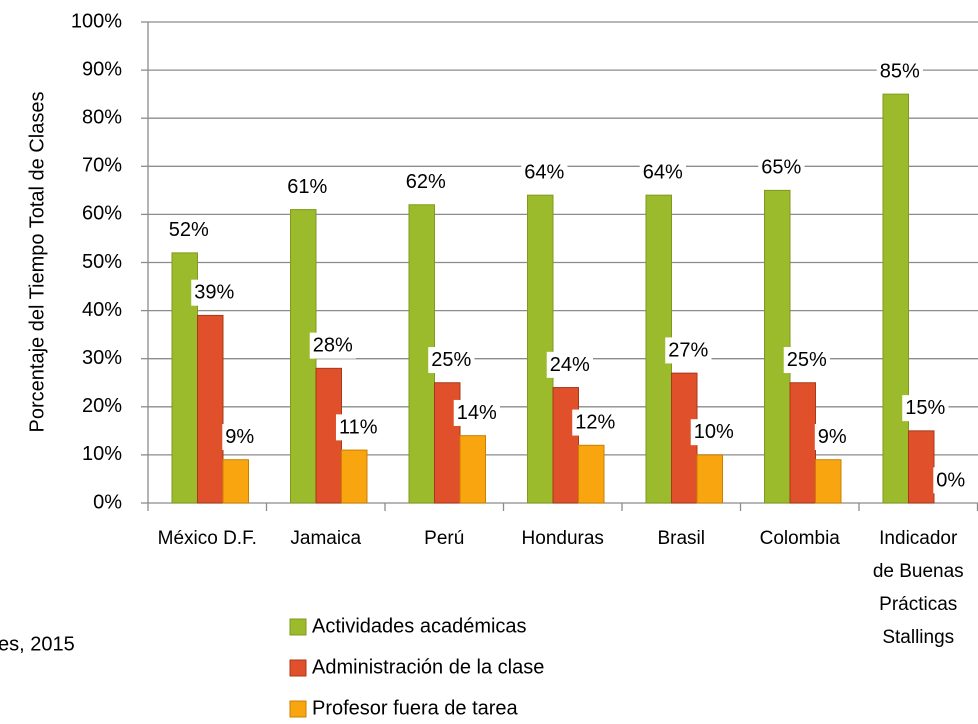  Describe the element at coordinates (102, 117) in the screenshot. I see `y-tick-label: 80%` at that location.